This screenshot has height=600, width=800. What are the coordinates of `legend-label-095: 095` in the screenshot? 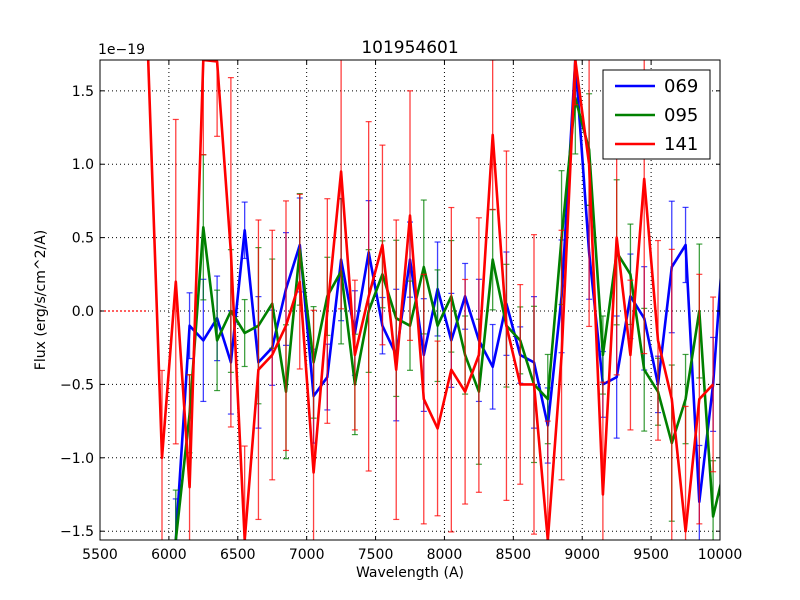 It's located at (681, 115).